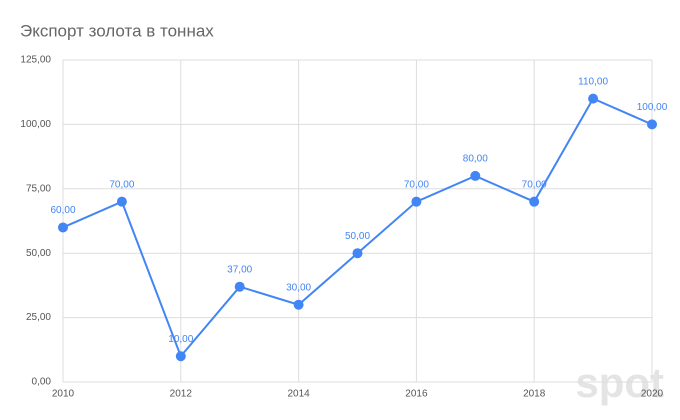 The image size is (680, 420). What do you see at coordinates (239, 269) in the screenshot?
I see `data-label: 37,00` at bounding box center [239, 269].